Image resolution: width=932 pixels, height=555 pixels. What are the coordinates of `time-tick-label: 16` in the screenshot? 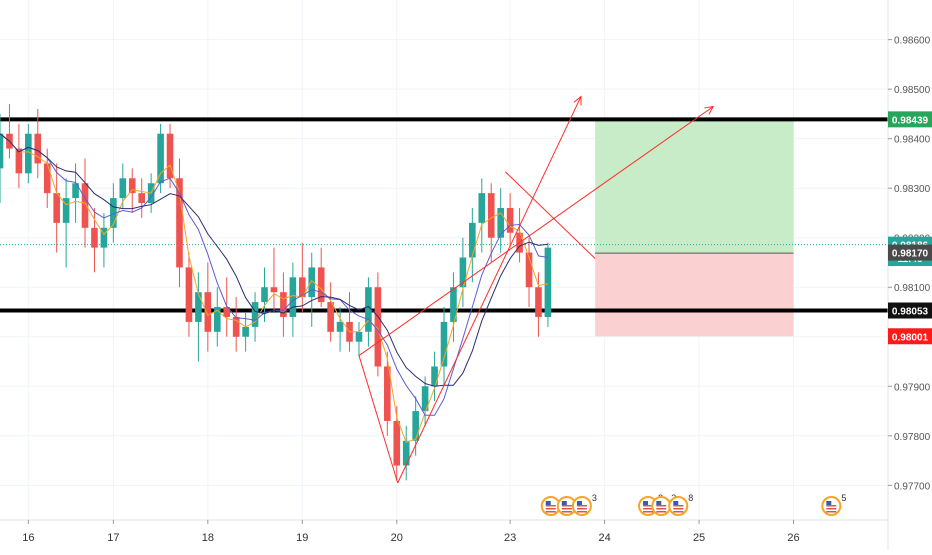 It's located at (28, 538).